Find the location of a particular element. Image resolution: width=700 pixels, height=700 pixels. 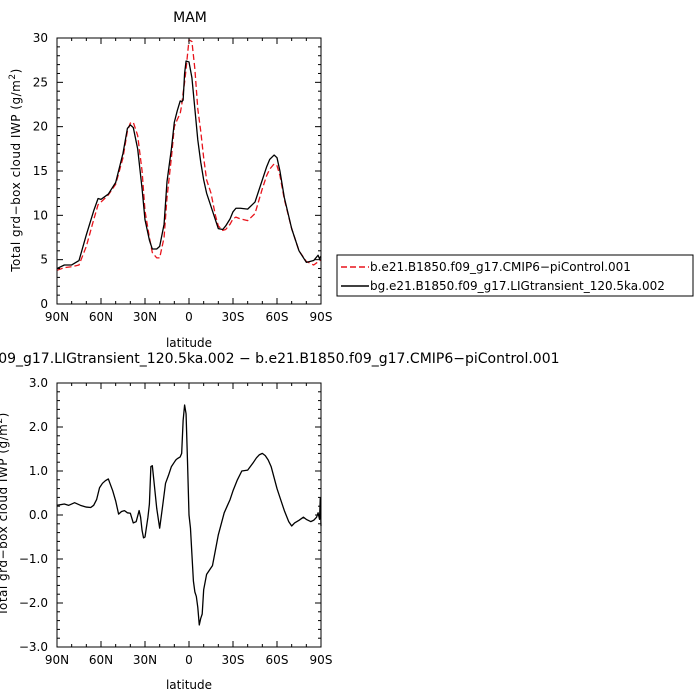

y-tick-label: −3.0 is located at coordinates (33, 647).